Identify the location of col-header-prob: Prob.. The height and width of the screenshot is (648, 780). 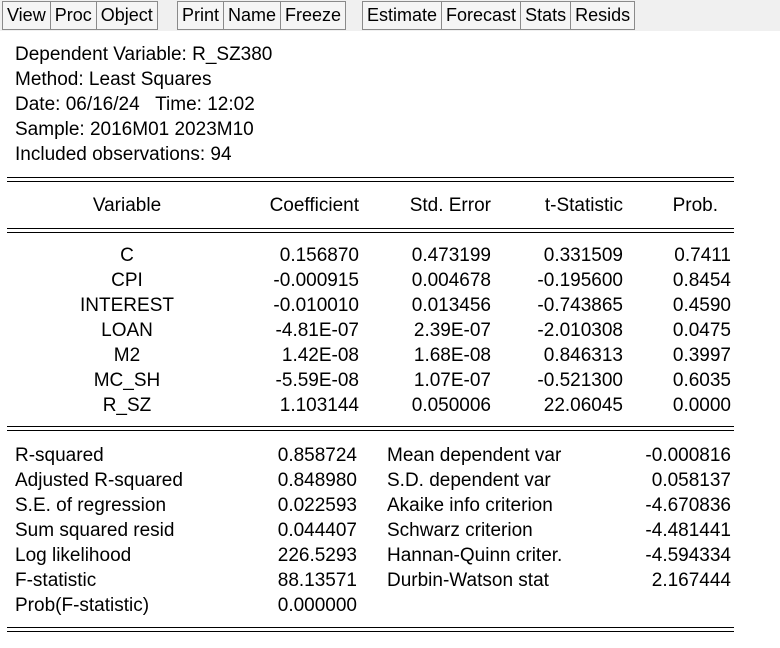
(695, 205).